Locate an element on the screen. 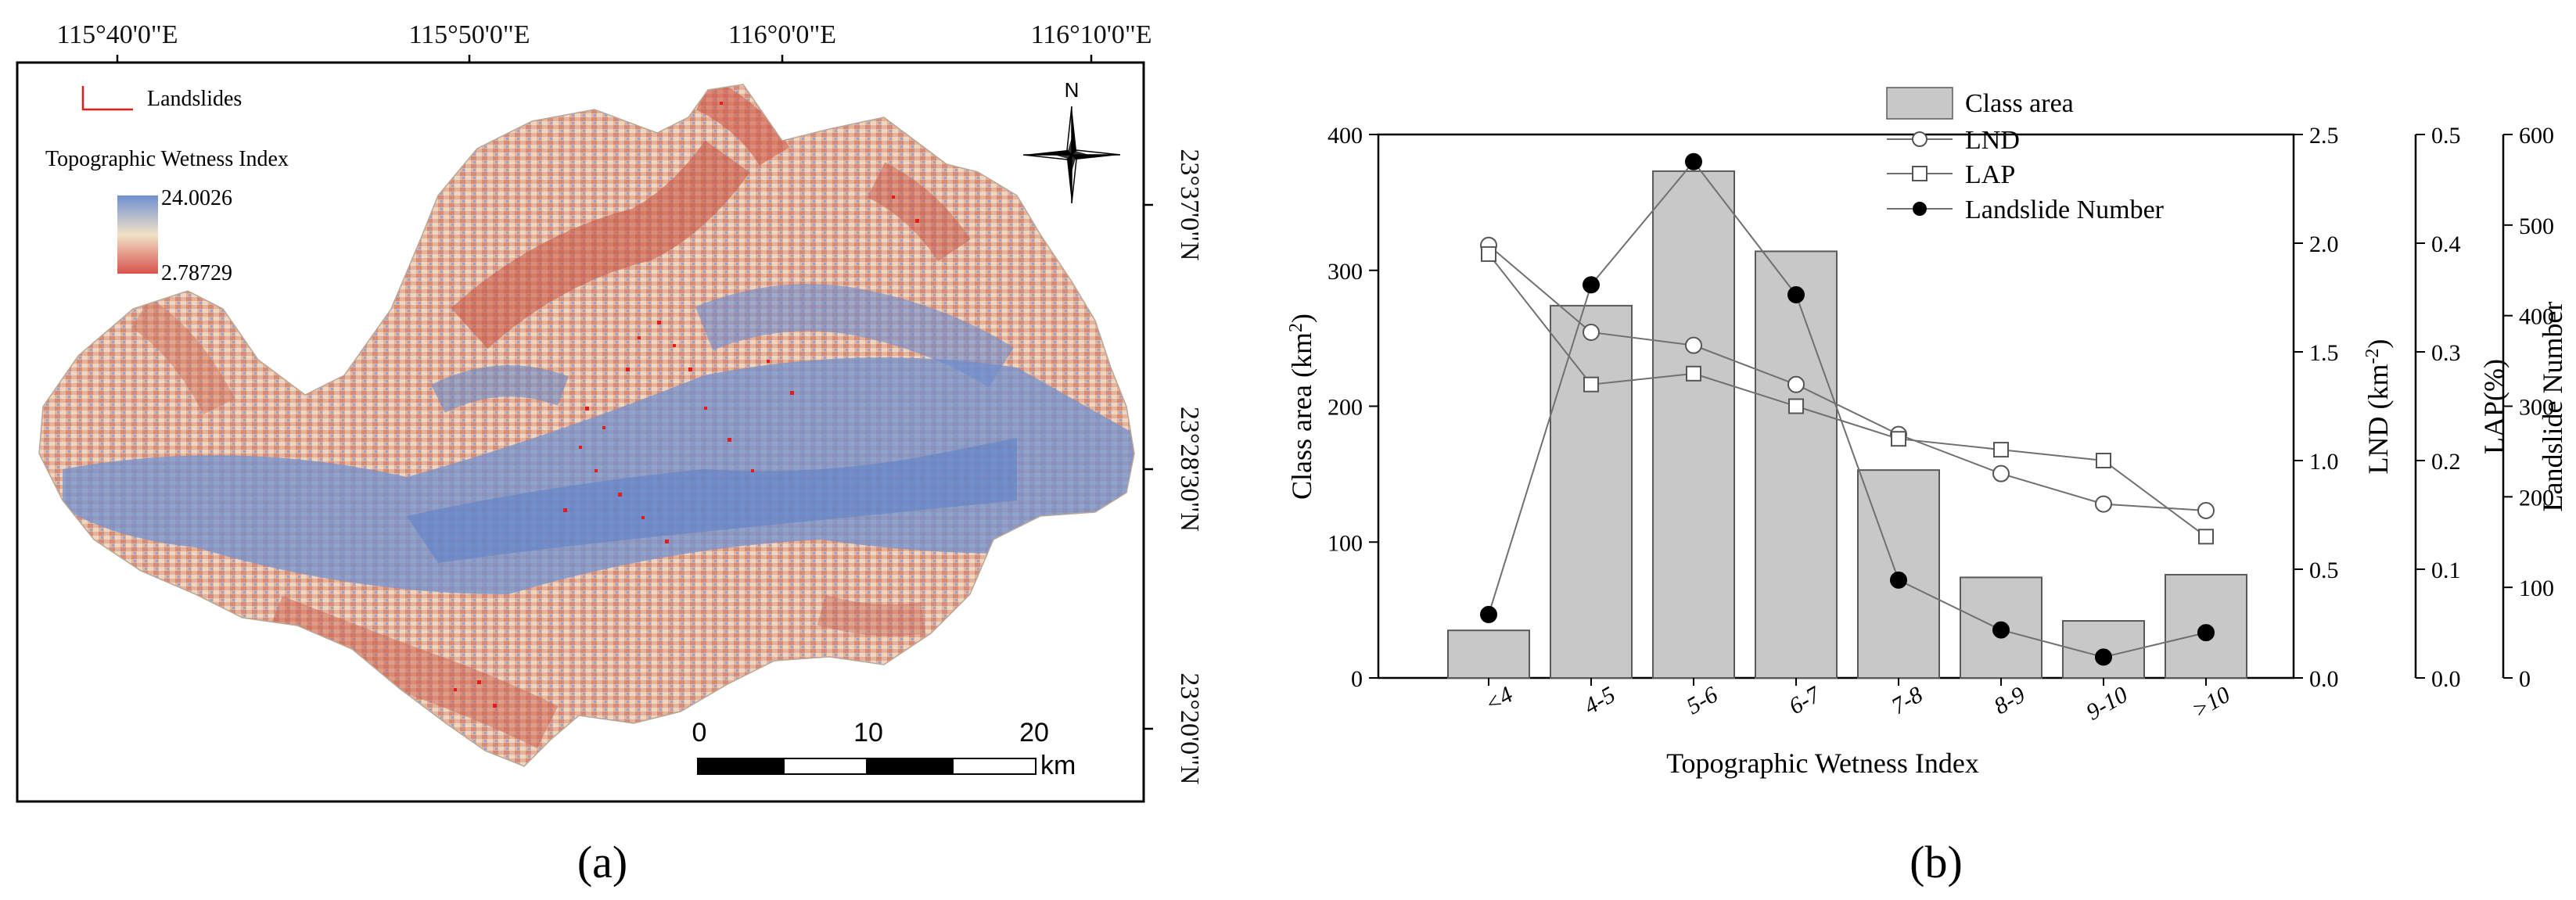  y-axis-label-landslide-number: Landslide Number is located at coordinates (2552, 407).